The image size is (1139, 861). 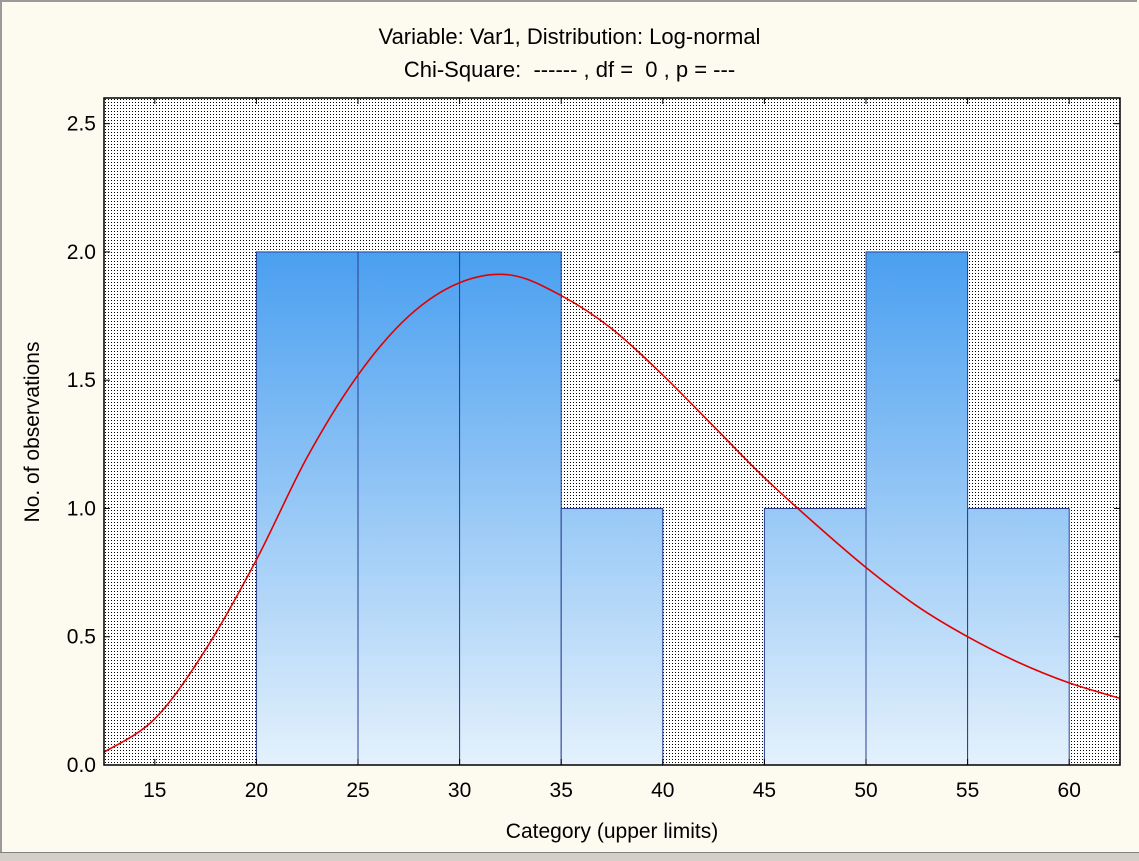 What do you see at coordinates (662, 790) in the screenshot?
I see `x-tick-label: 40` at bounding box center [662, 790].